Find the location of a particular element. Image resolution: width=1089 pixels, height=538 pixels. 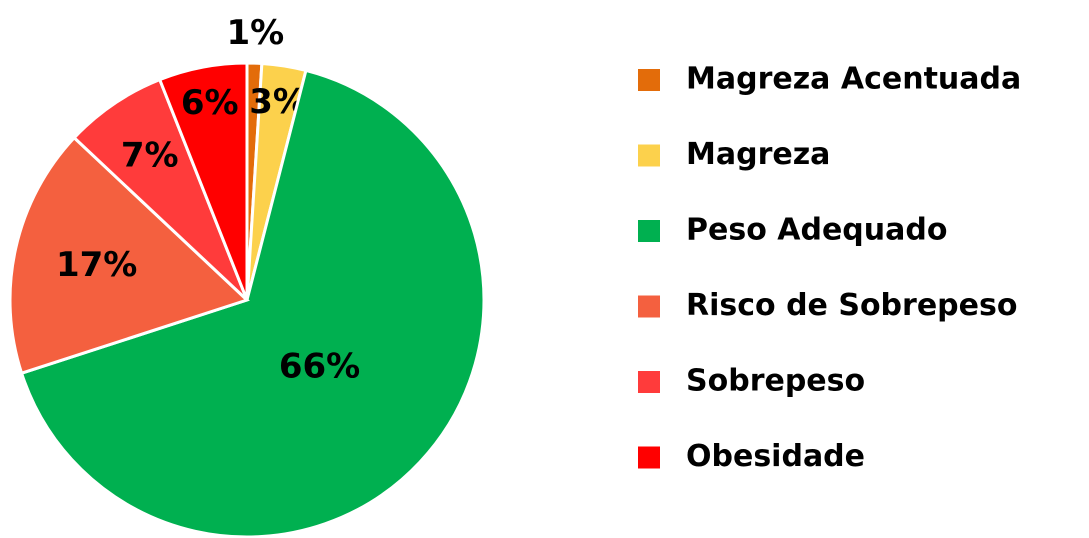

legend-label: Obesidade is located at coordinates (775, 456).